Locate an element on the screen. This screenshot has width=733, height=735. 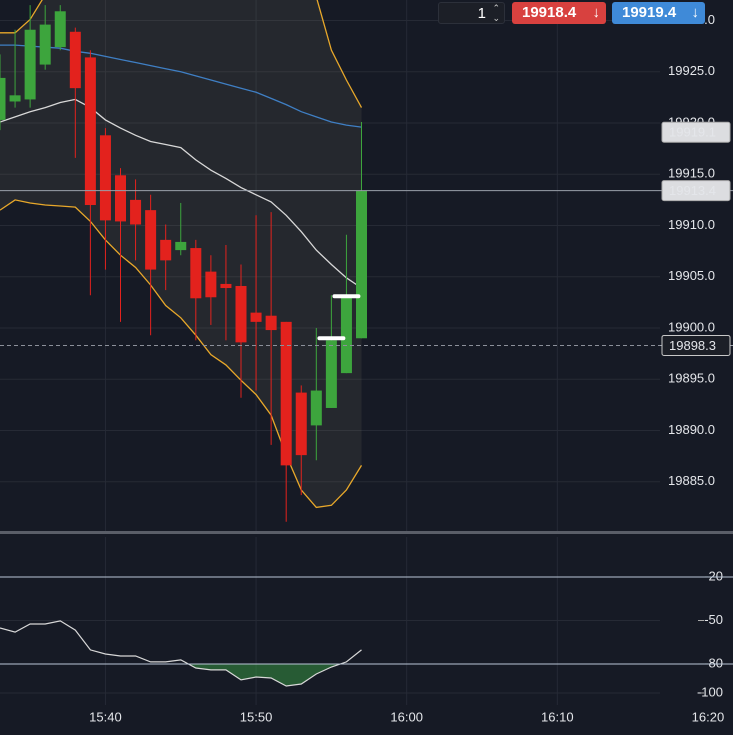
y-tick-label: 19905.0 is located at coordinates (691, 275).